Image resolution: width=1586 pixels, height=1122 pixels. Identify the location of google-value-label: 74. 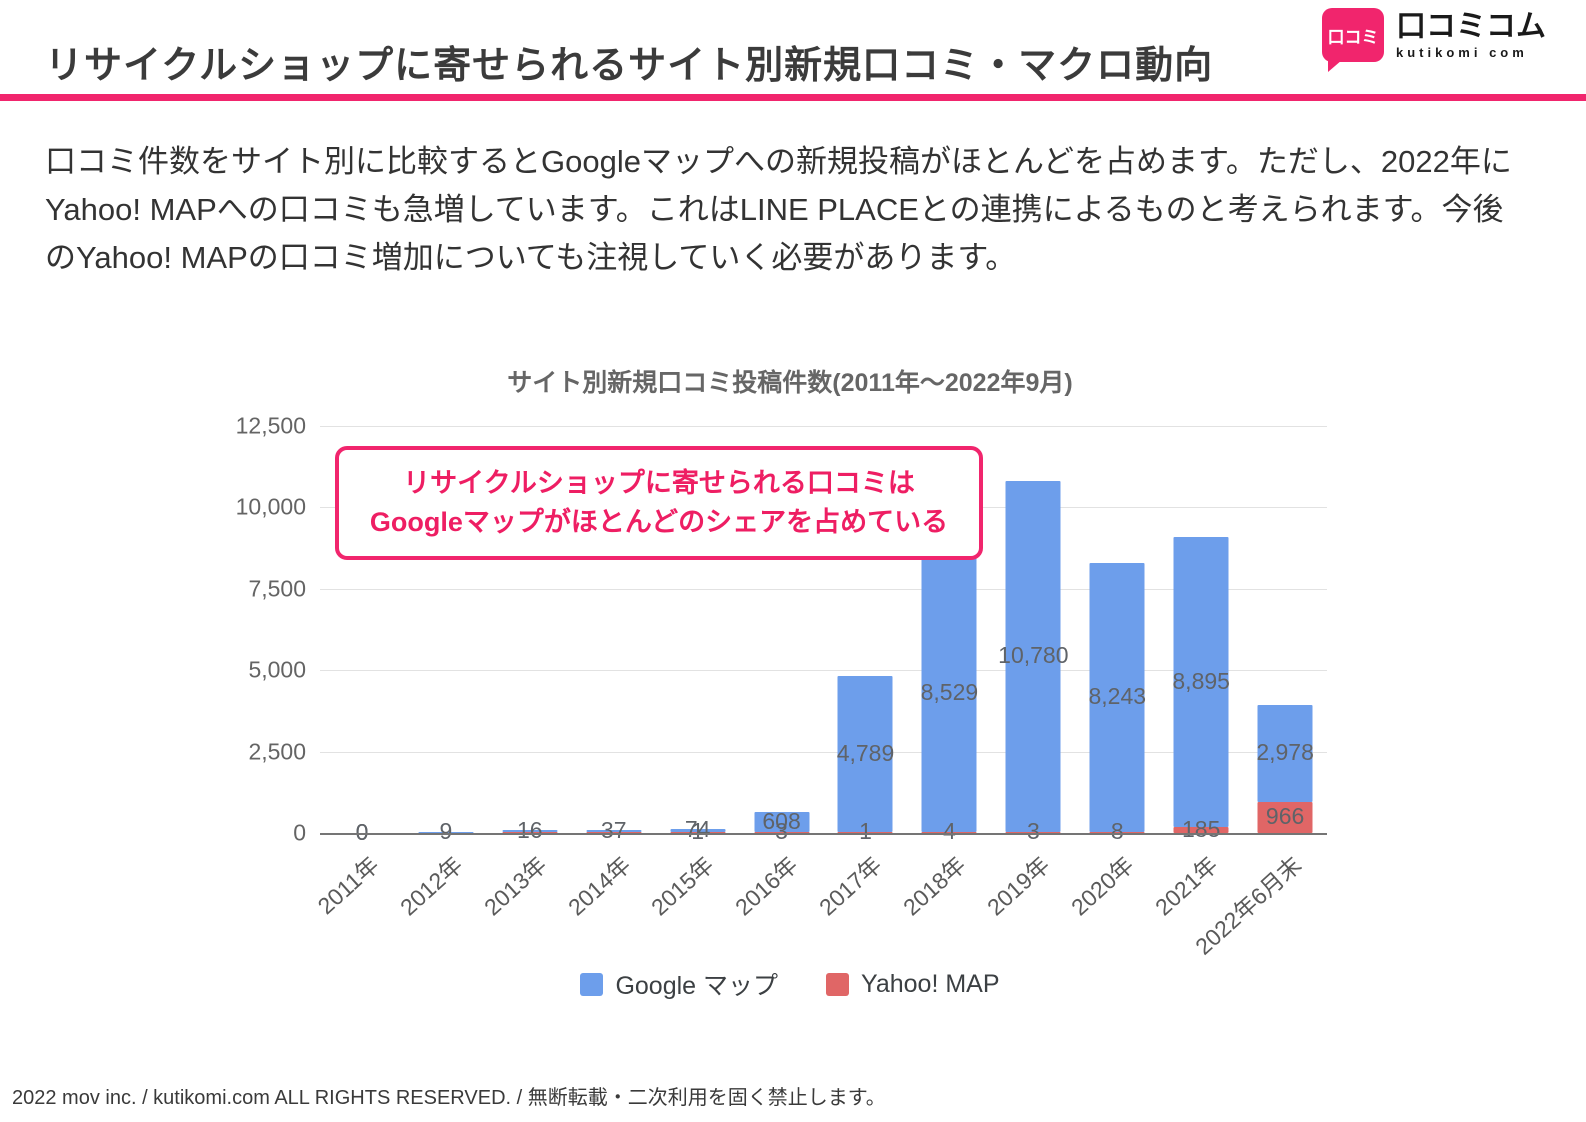
(697, 829).